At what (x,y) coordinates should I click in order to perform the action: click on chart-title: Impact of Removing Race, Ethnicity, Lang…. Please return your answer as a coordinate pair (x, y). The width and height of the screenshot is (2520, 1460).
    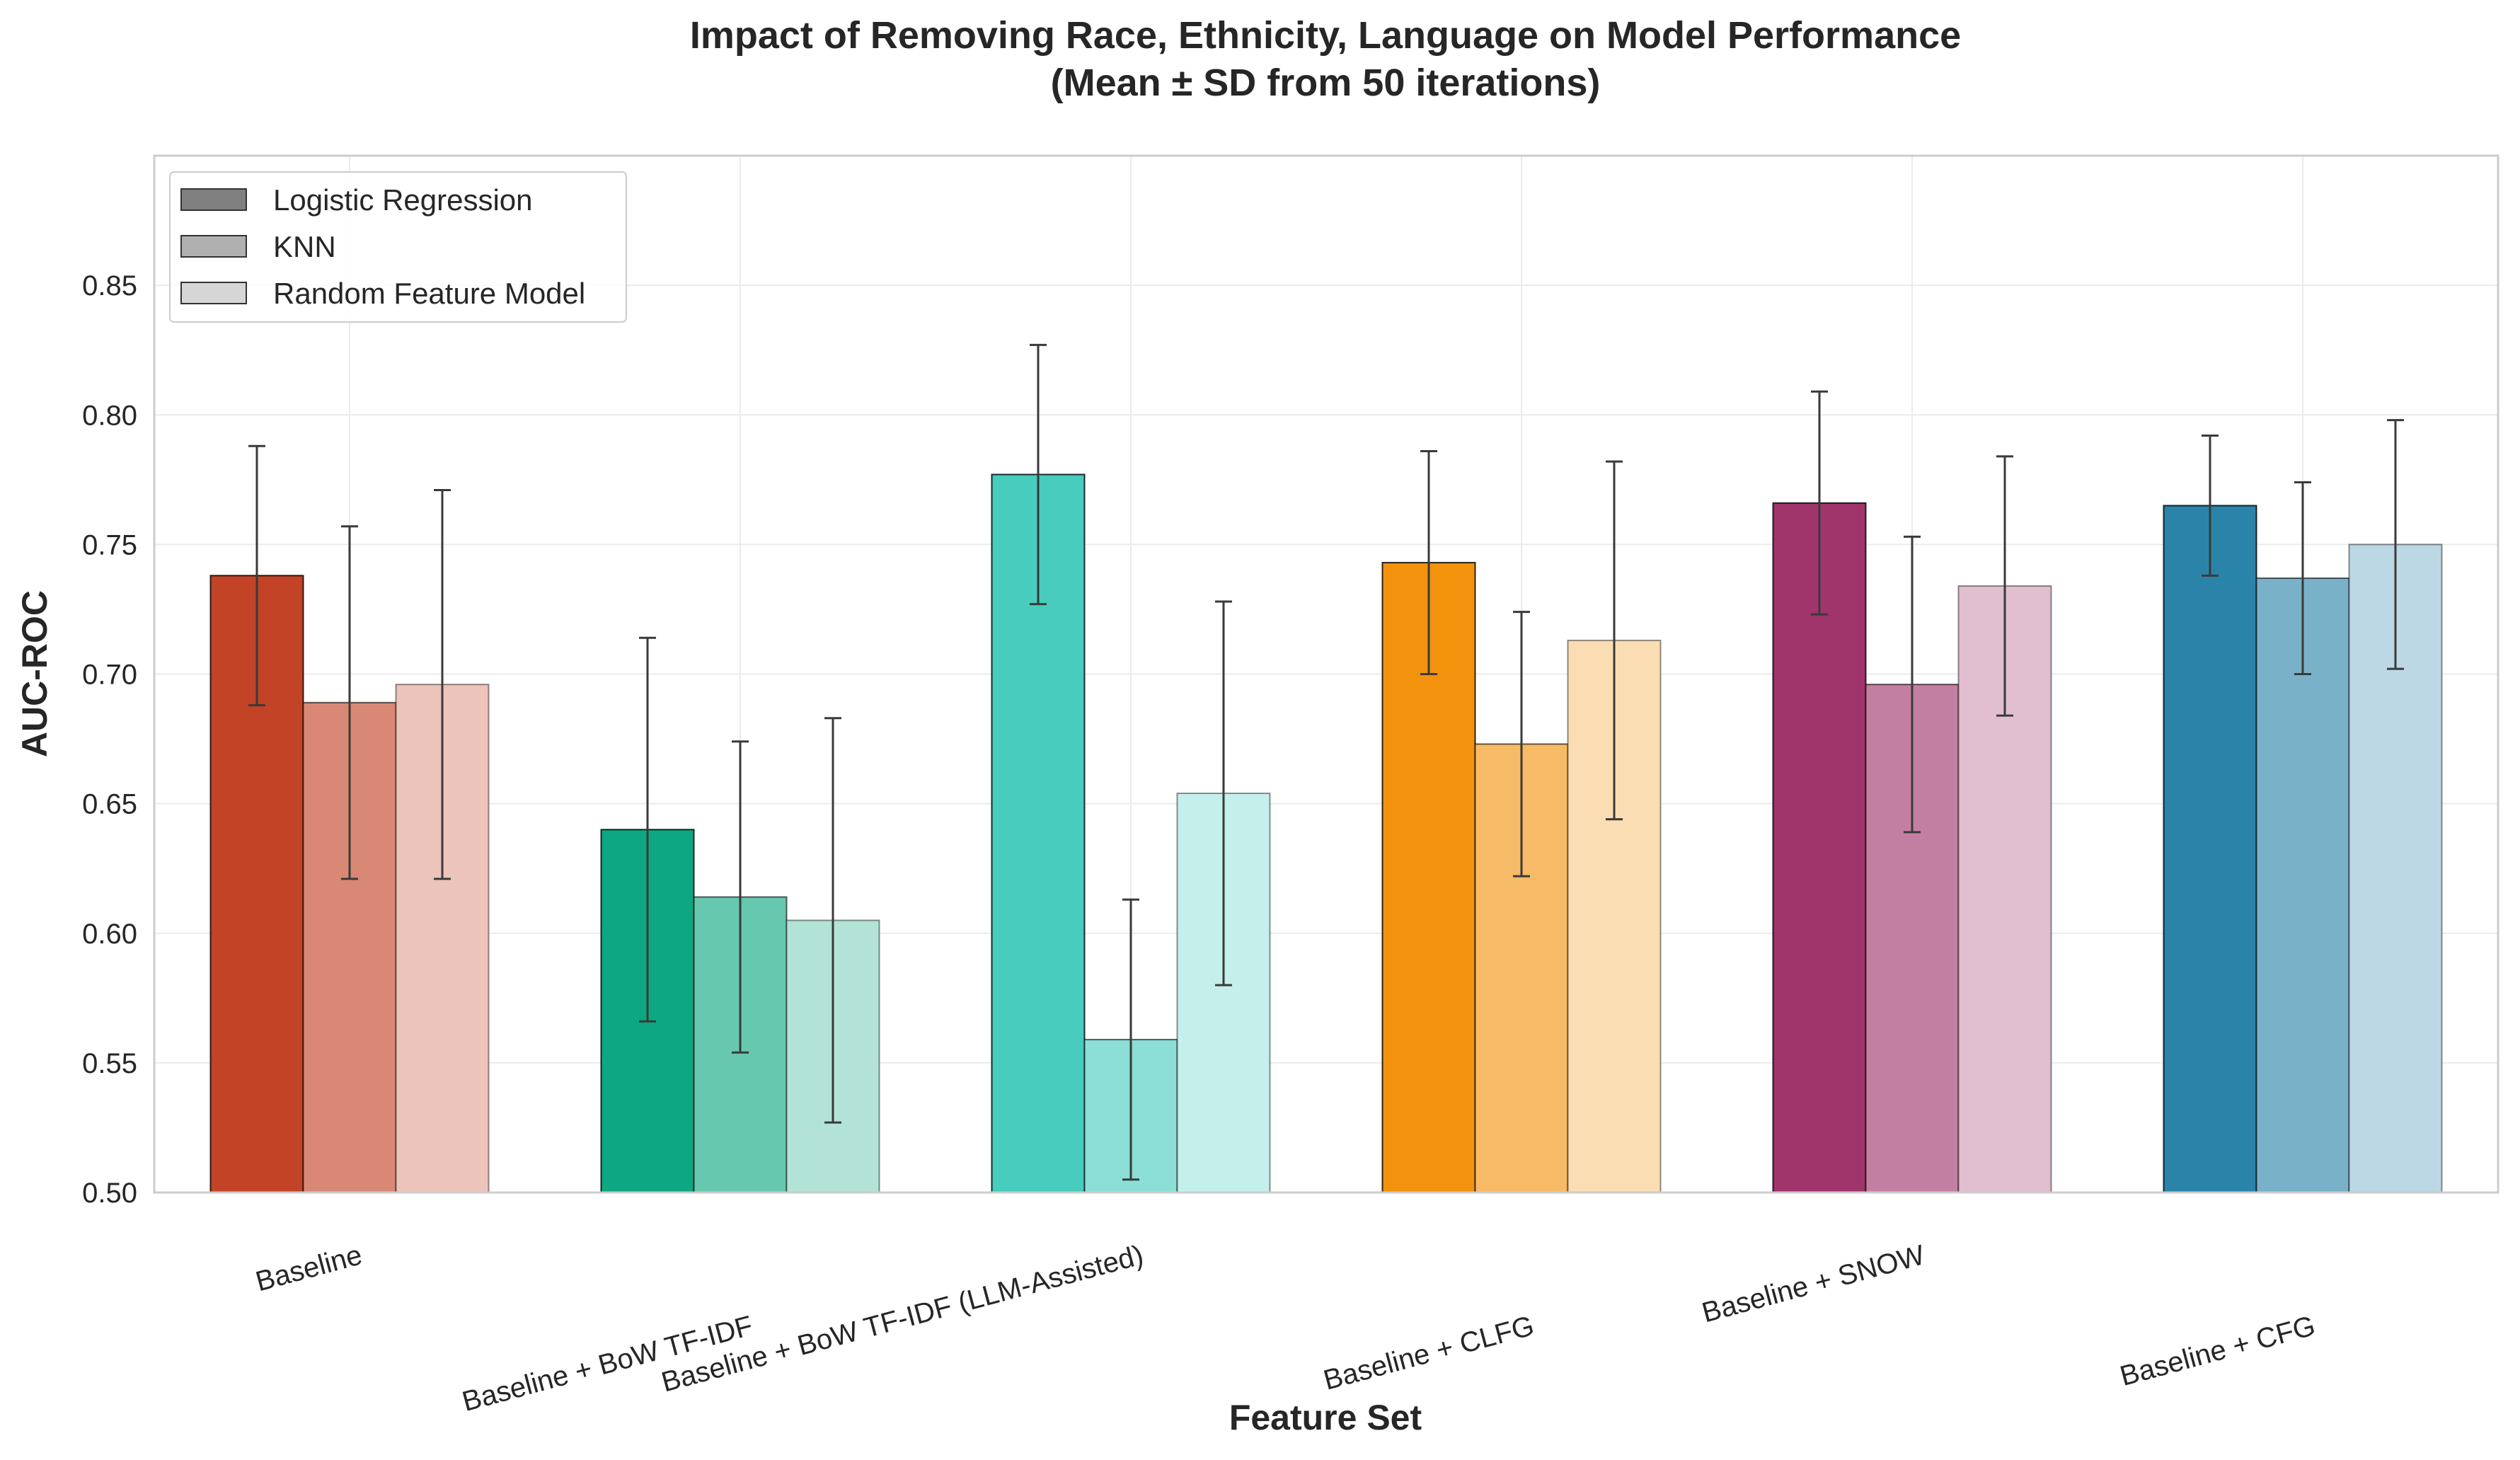
    Looking at the image, I should click on (1325, 35).